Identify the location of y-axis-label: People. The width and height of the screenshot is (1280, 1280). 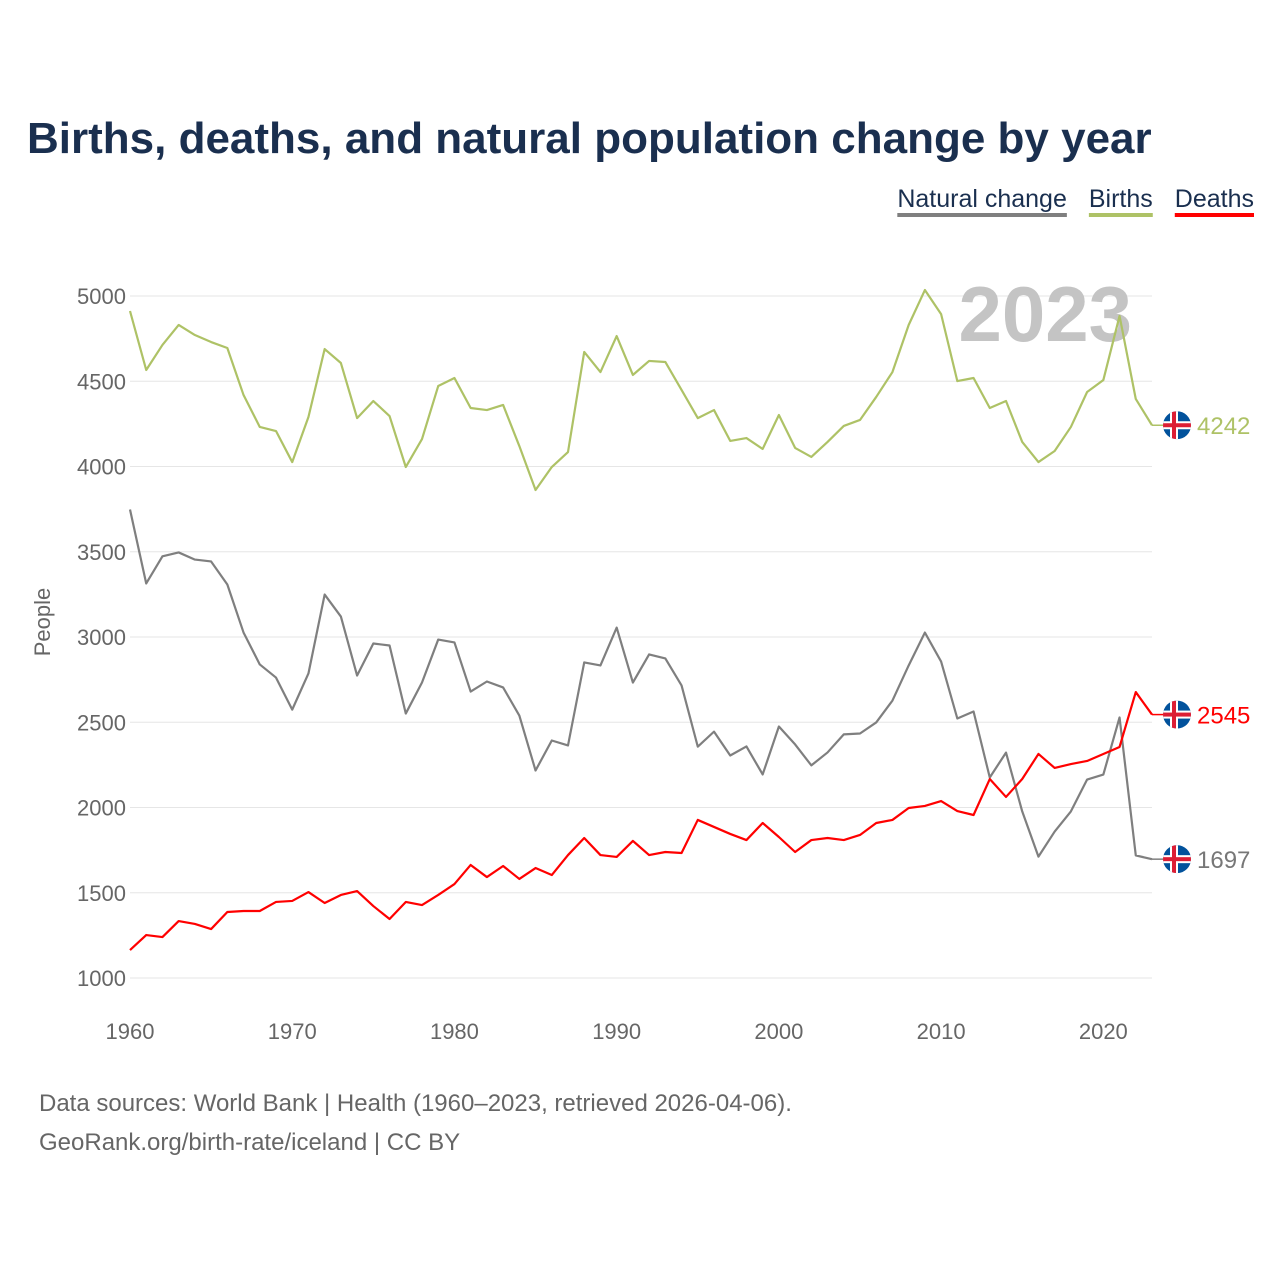
(42, 622).